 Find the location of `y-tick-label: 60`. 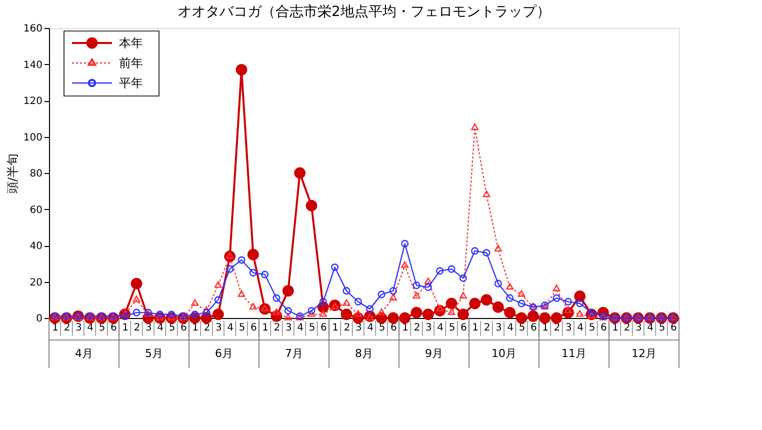

y-tick-label: 60 is located at coordinates (36, 210).